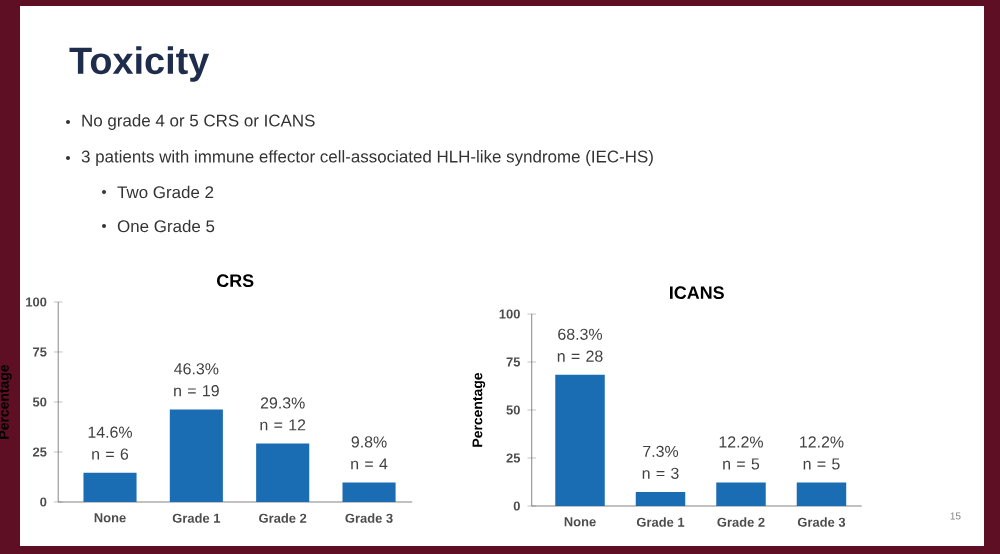 The height and width of the screenshot is (554, 1000). What do you see at coordinates (198, 122) in the screenshot?
I see `text: No grade 4 or 5 CRS or ICANS` at bounding box center [198, 122].